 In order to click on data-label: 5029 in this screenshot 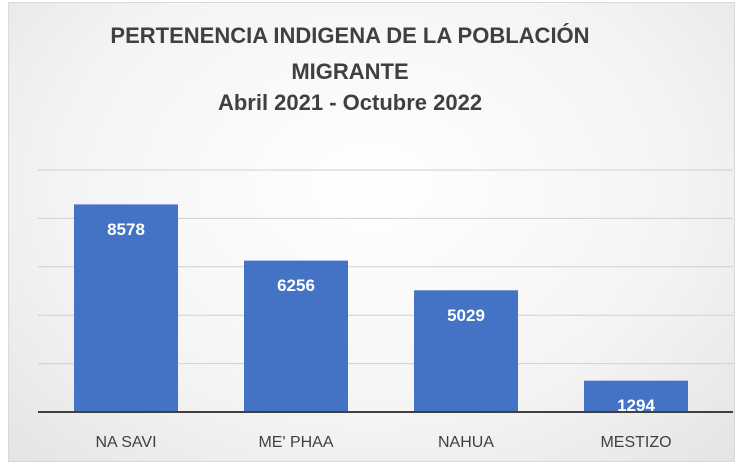, I will do `click(466, 315)`.